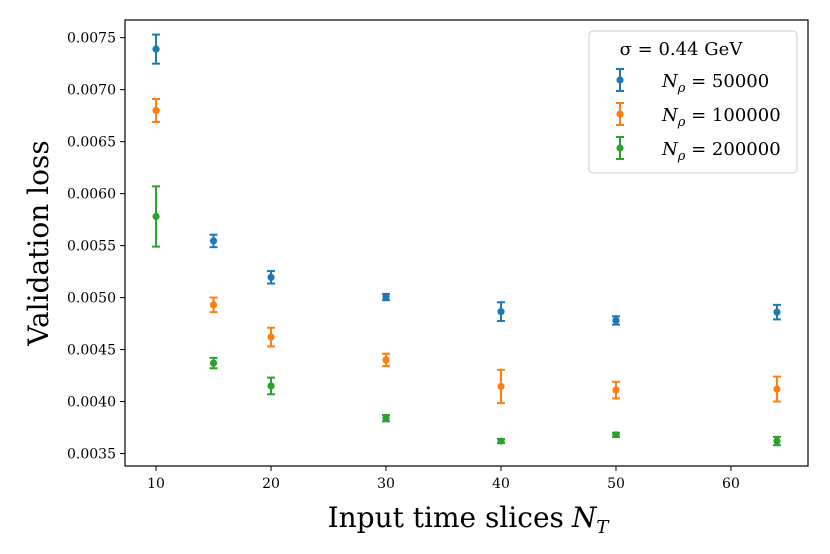  I want to click on legend-entry-3: Nρ = 200000, so click(698, 150).